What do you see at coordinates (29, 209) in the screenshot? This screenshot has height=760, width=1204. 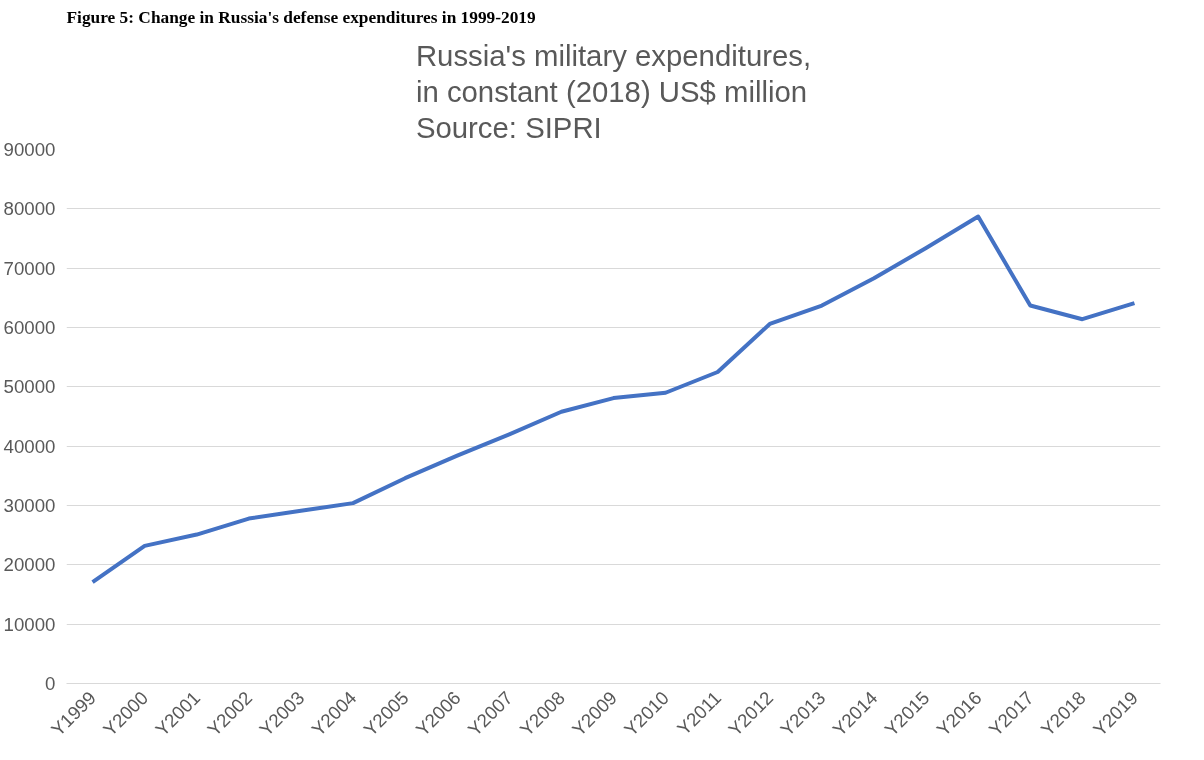 I see `y-tick-label: 80000` at bounding box center [29, 209].